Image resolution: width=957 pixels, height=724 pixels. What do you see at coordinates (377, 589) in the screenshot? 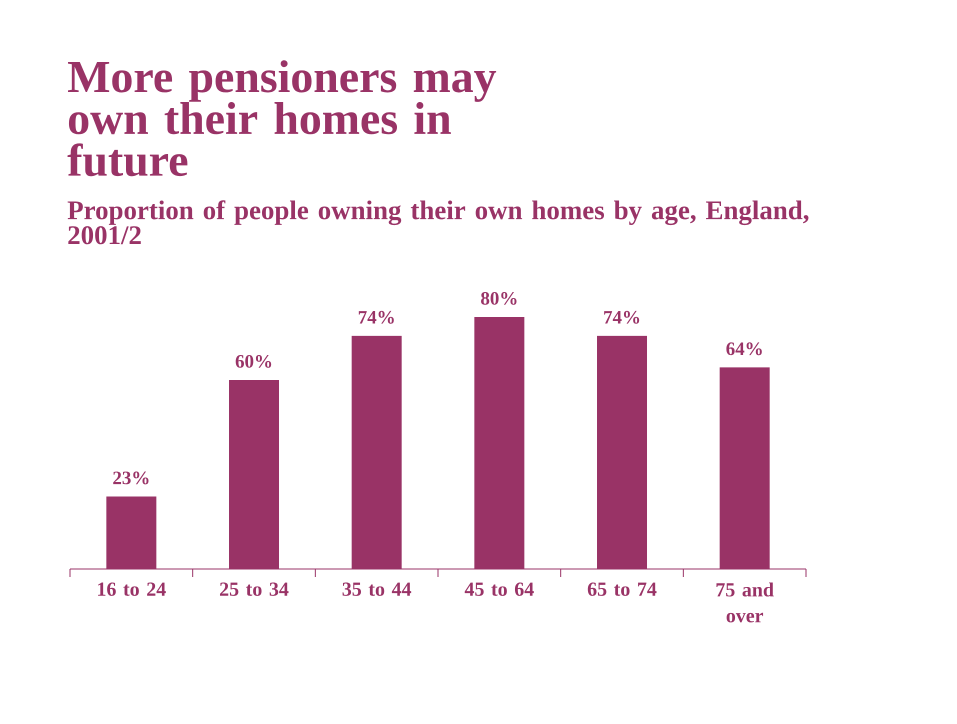
I see `x-tick-label: 35 to 44` at bounding box center [377, 589].